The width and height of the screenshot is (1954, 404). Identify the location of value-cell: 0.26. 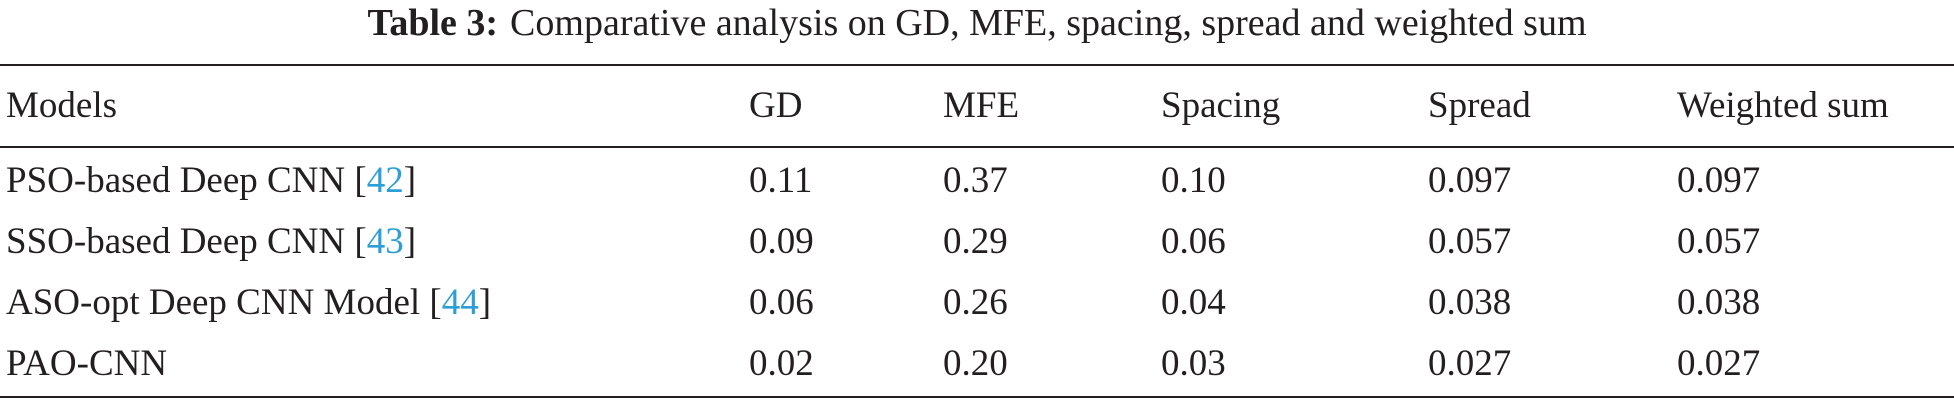
(975, 302).